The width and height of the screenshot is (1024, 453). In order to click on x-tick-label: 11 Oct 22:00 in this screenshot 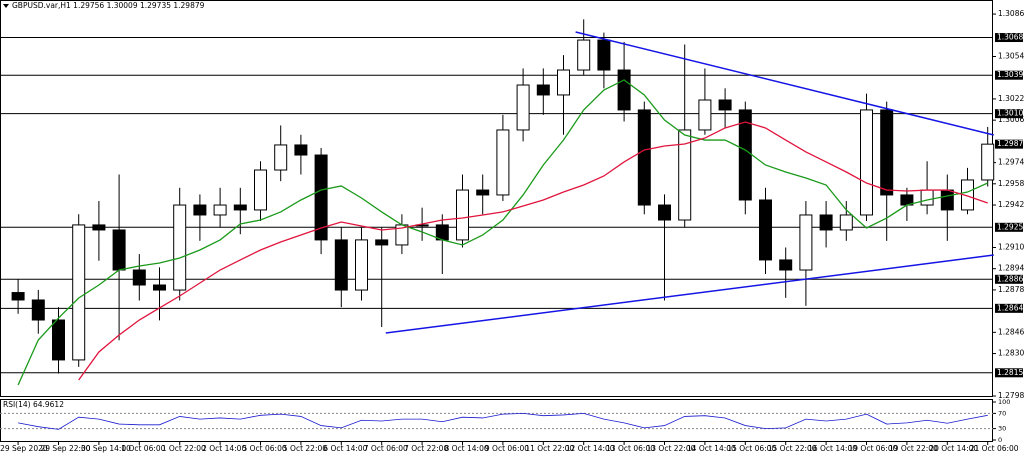, I will do `click(549, 448)`.